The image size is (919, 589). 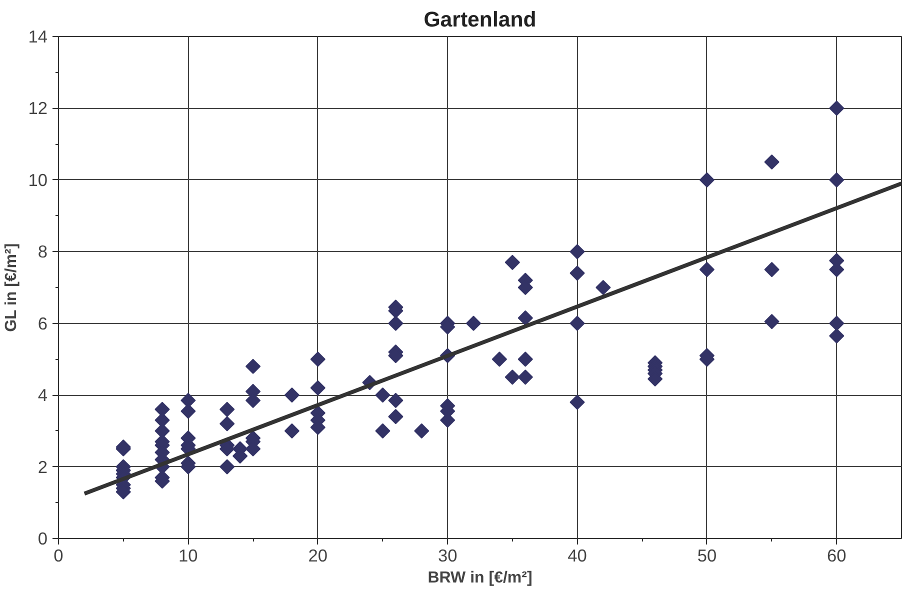 I want to click on x-tick-label: 0, so click(x=59, y=556).